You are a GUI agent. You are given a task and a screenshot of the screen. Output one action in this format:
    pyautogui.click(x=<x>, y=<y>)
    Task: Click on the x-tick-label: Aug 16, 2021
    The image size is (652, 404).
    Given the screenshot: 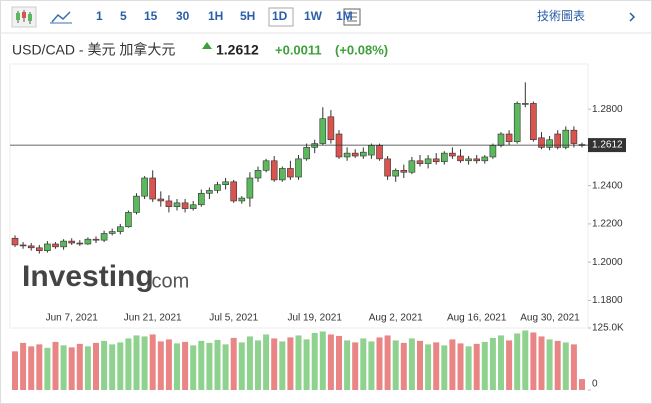 What is the action you would take?
    pyautogui.click(x=477, y=318)
    